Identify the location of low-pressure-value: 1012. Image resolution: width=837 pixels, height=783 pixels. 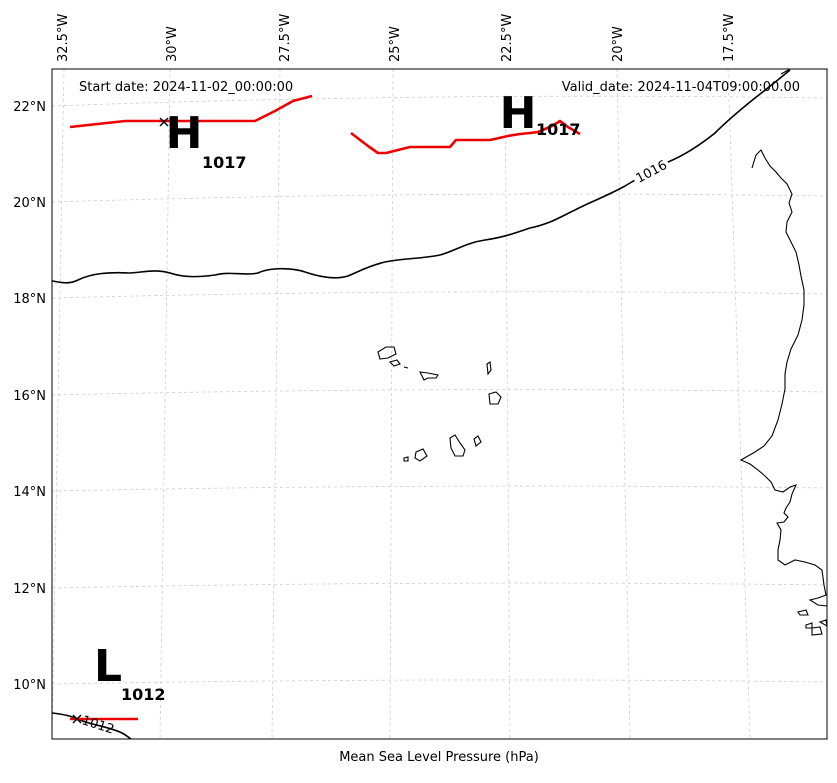
(143, 694).